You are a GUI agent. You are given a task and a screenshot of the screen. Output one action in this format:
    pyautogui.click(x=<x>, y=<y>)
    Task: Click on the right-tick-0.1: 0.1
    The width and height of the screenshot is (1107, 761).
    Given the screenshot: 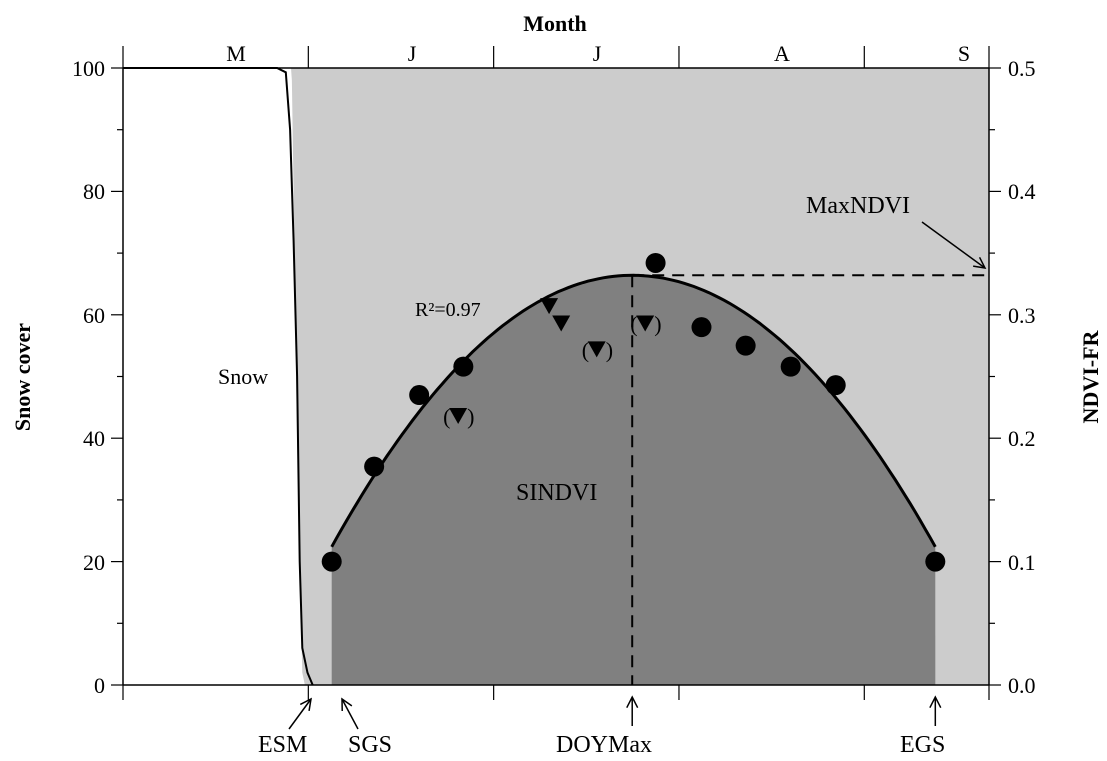 What is the action you would take?
    pyautogui.click(x=1022, y=562)
    